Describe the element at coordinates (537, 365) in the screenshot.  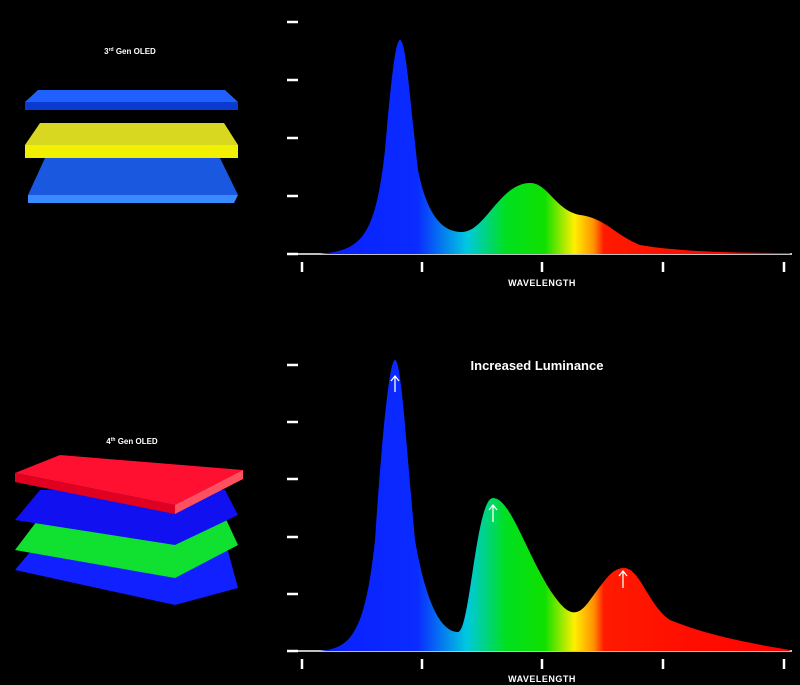
I see `annotation: Increased Luminance` at that location.